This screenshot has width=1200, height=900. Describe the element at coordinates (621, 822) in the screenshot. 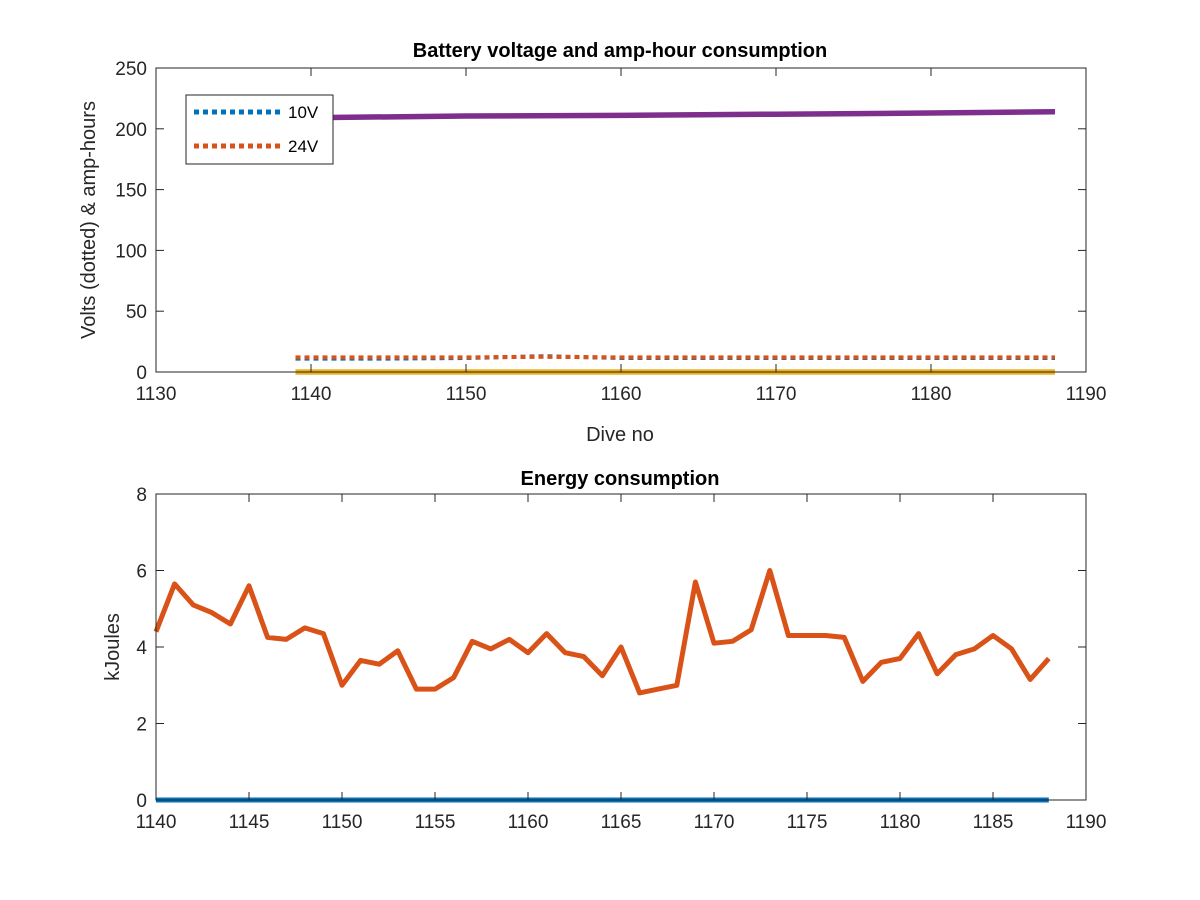

I see `x-tick-label: 1165` at that location.